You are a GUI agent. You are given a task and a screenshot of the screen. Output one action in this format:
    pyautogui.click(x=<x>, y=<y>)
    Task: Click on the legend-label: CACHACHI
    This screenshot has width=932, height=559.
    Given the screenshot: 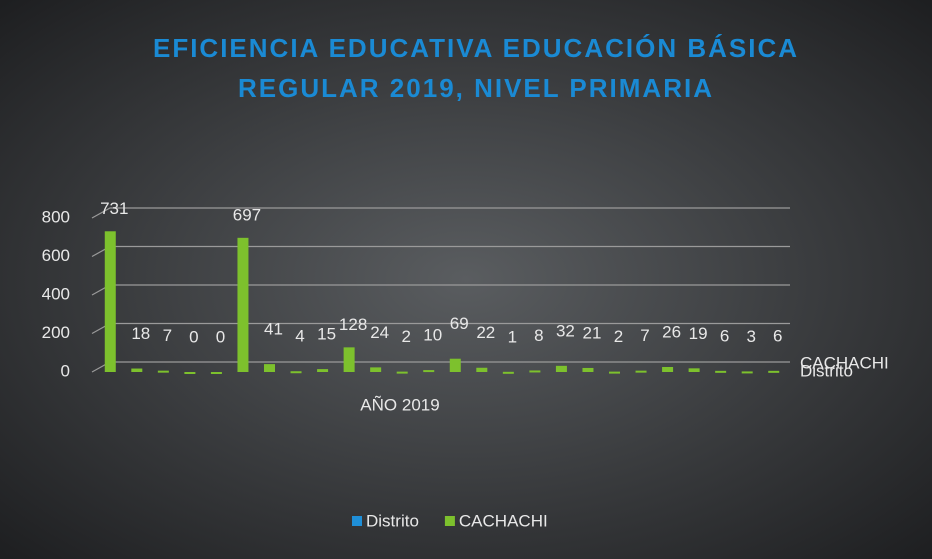 What is the action you would take?
    pyautogui.click(x=503, y=520)
    